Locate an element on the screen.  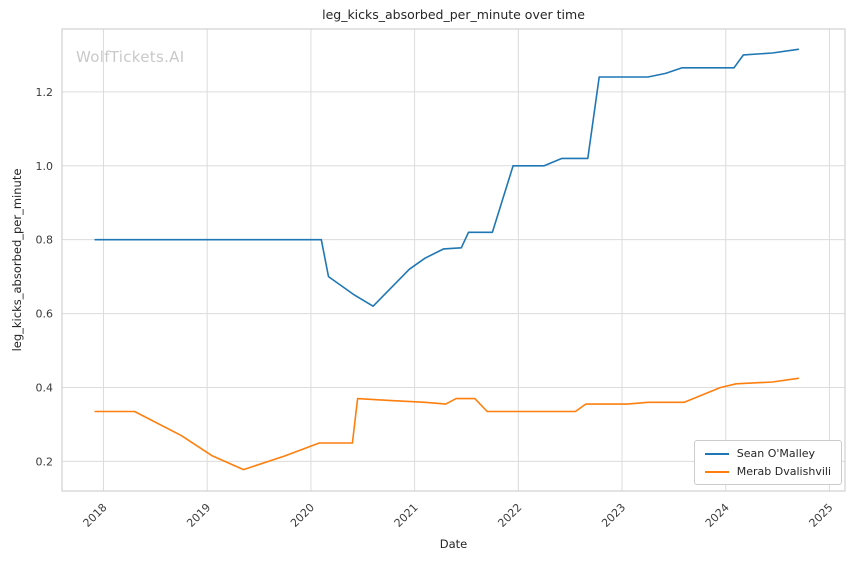
x-tick-label: 2018 is located at coordinates (95, 515).